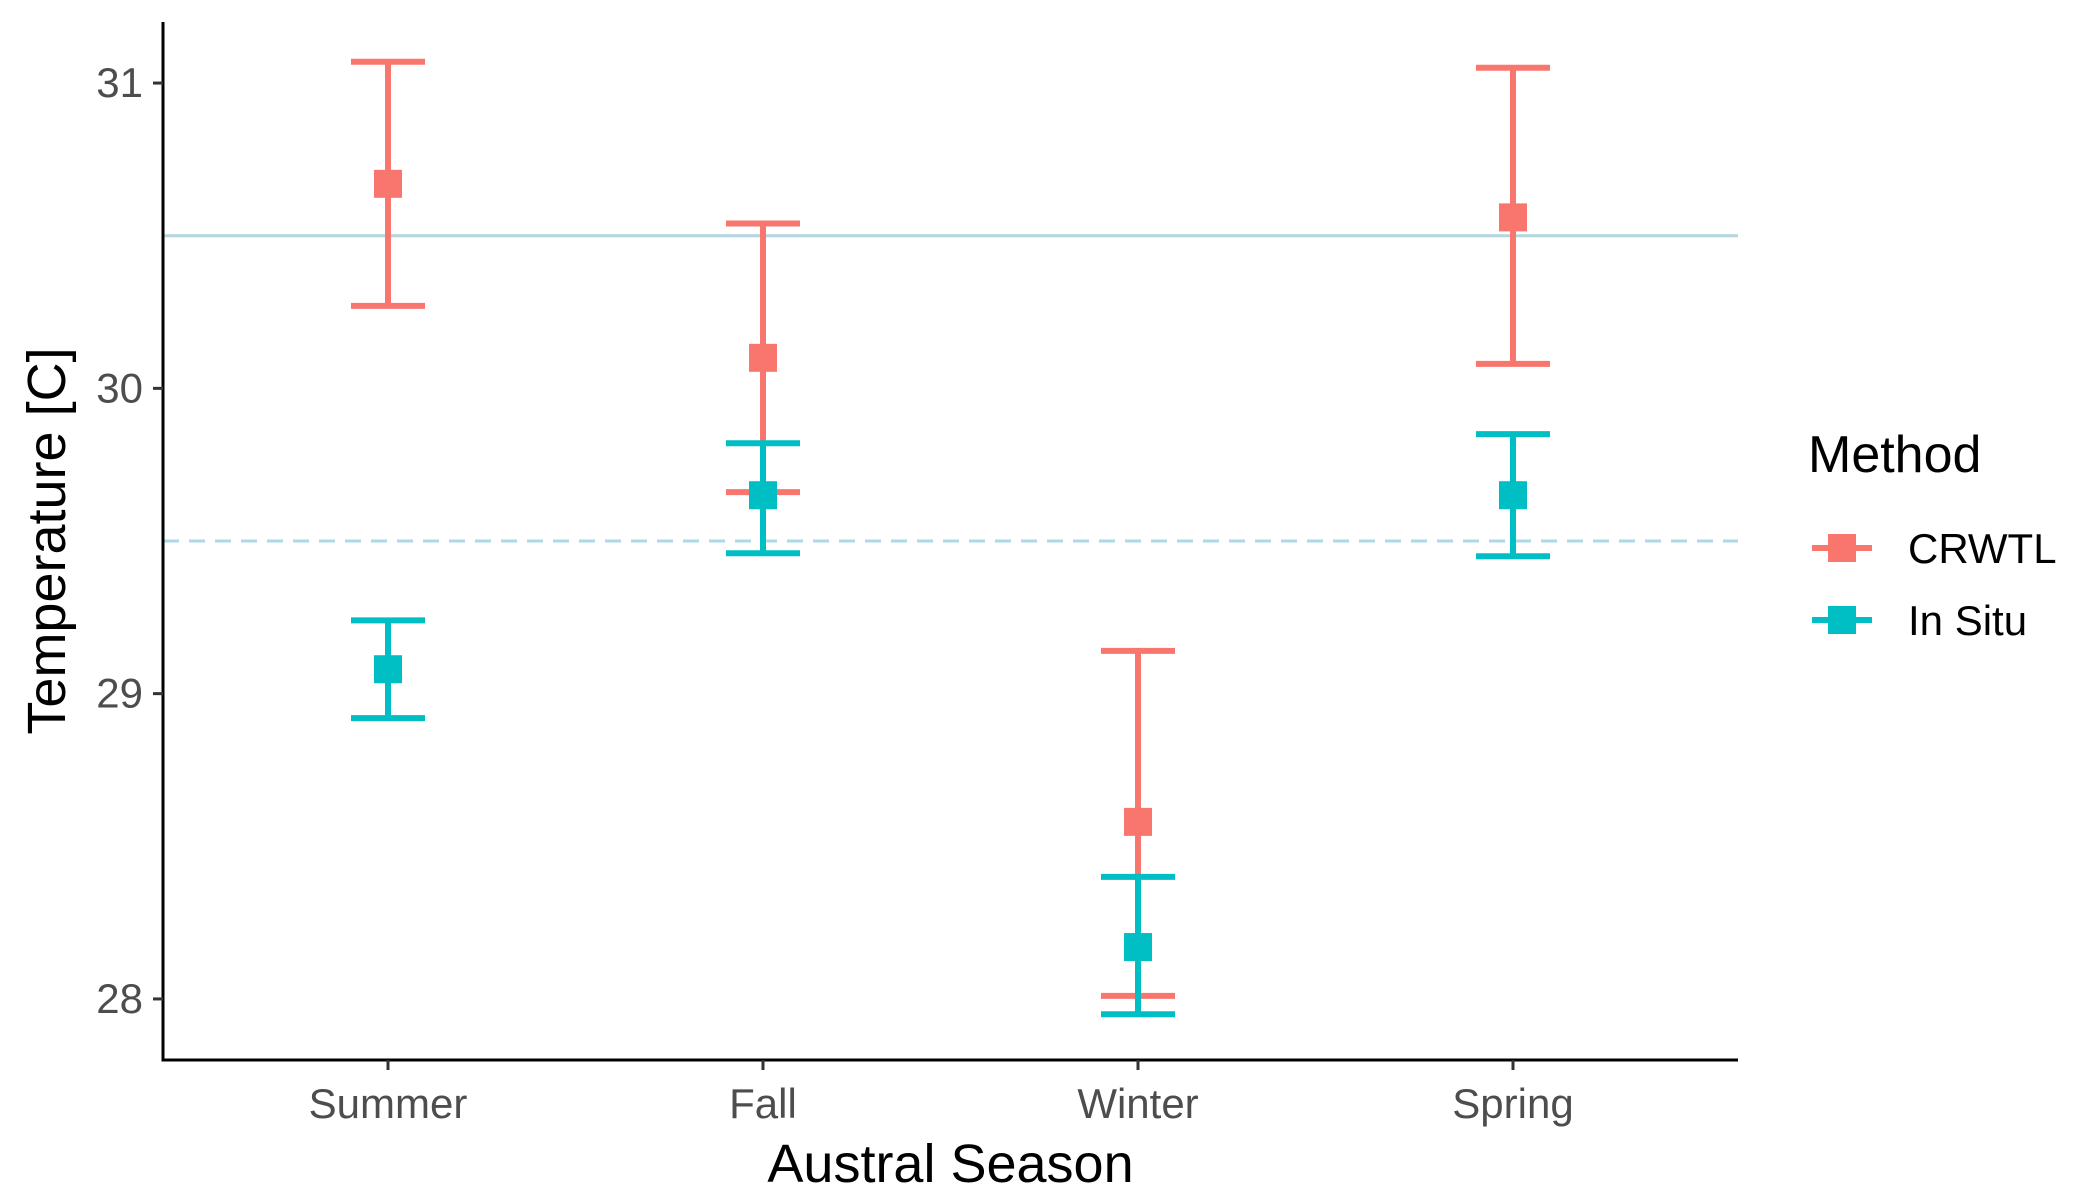  Describe the element at coordinates (1894, 455) in the screenshot. I see `legend-title: Method` at that location.